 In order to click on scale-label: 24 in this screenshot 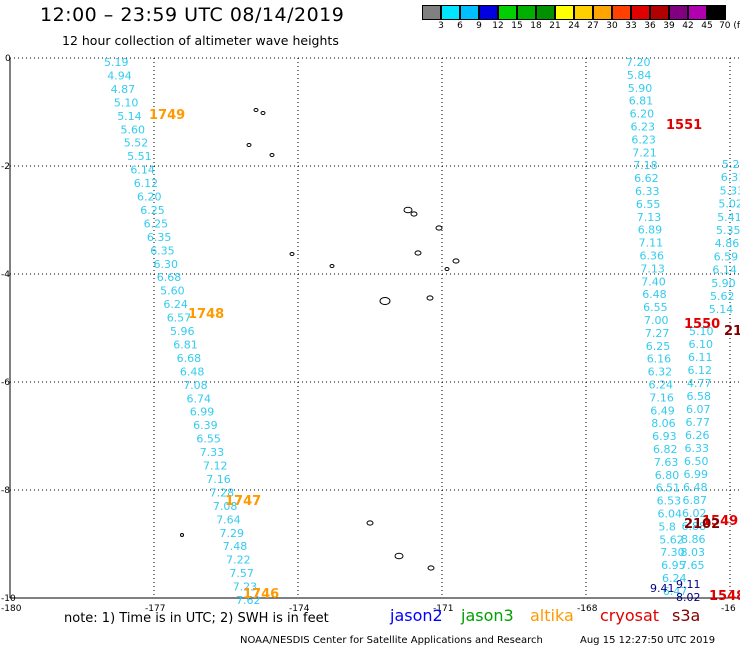, I will do `click(574, 26)`.